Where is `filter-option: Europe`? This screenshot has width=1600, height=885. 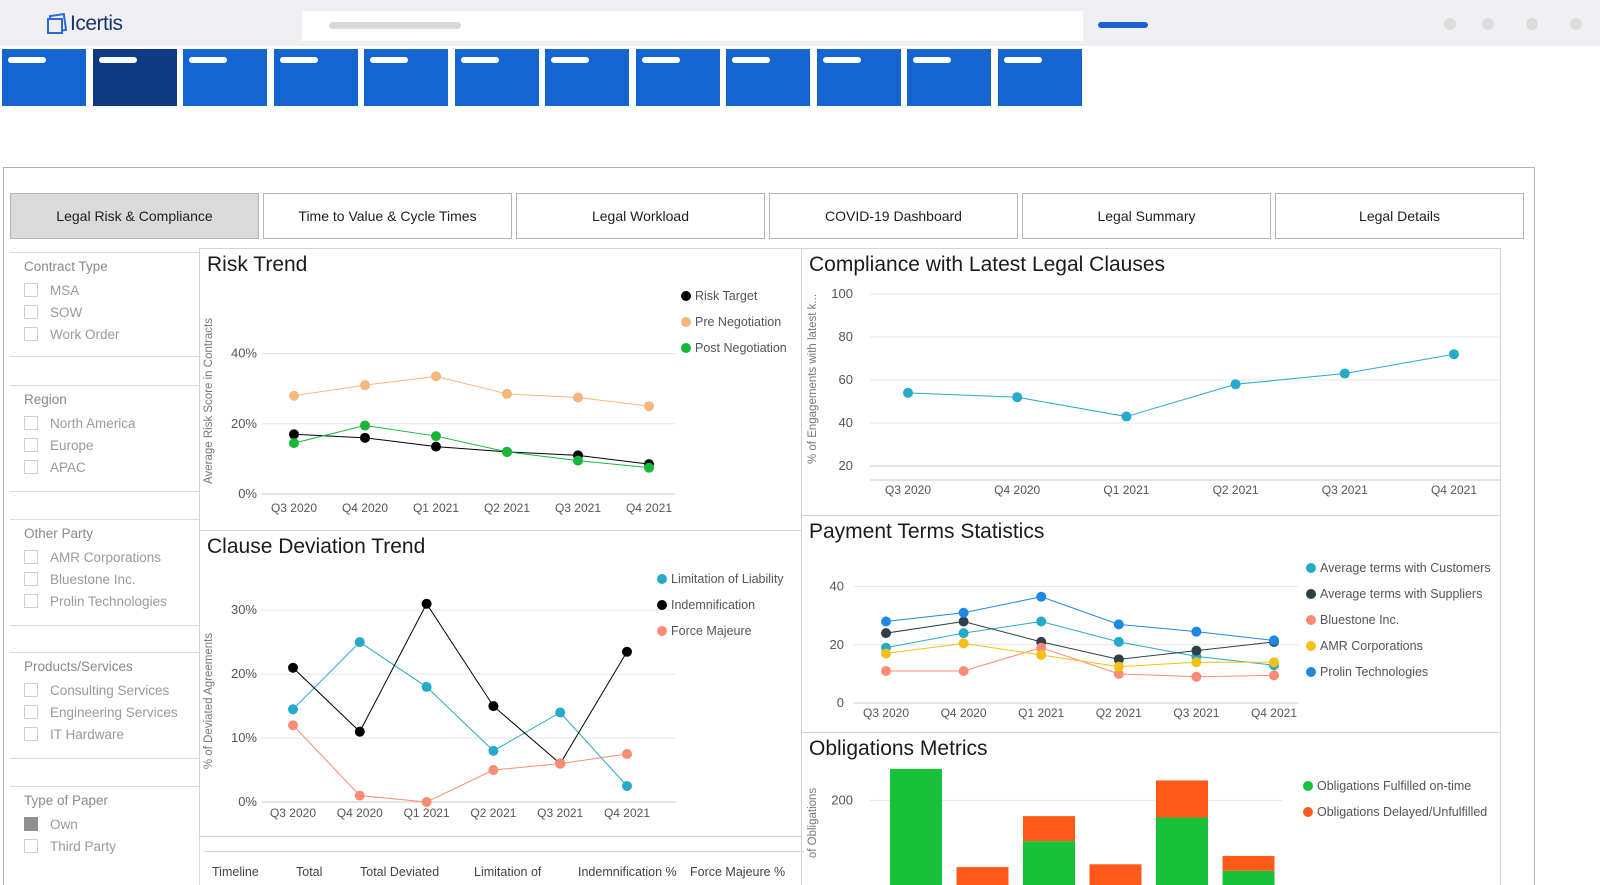 filter-option: Europe is located at coordinates (111, 445).